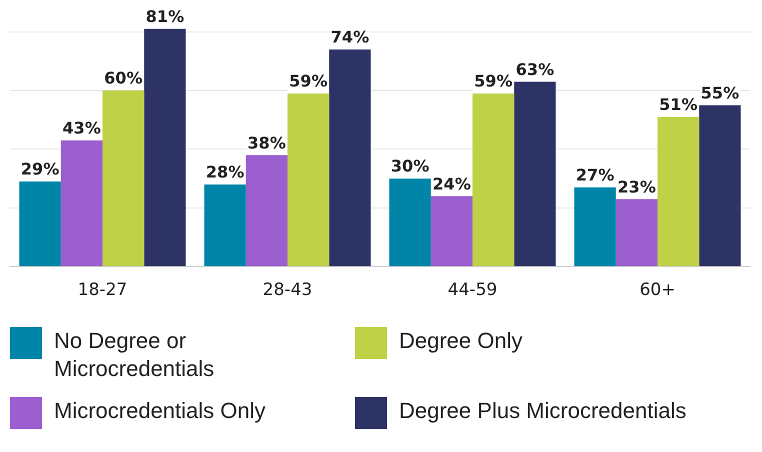 The width and height of the screenshot is (762, 452). Describe the element at coordinates (720, 92) in the screenshot. I see `data-label: 55%` at that location.